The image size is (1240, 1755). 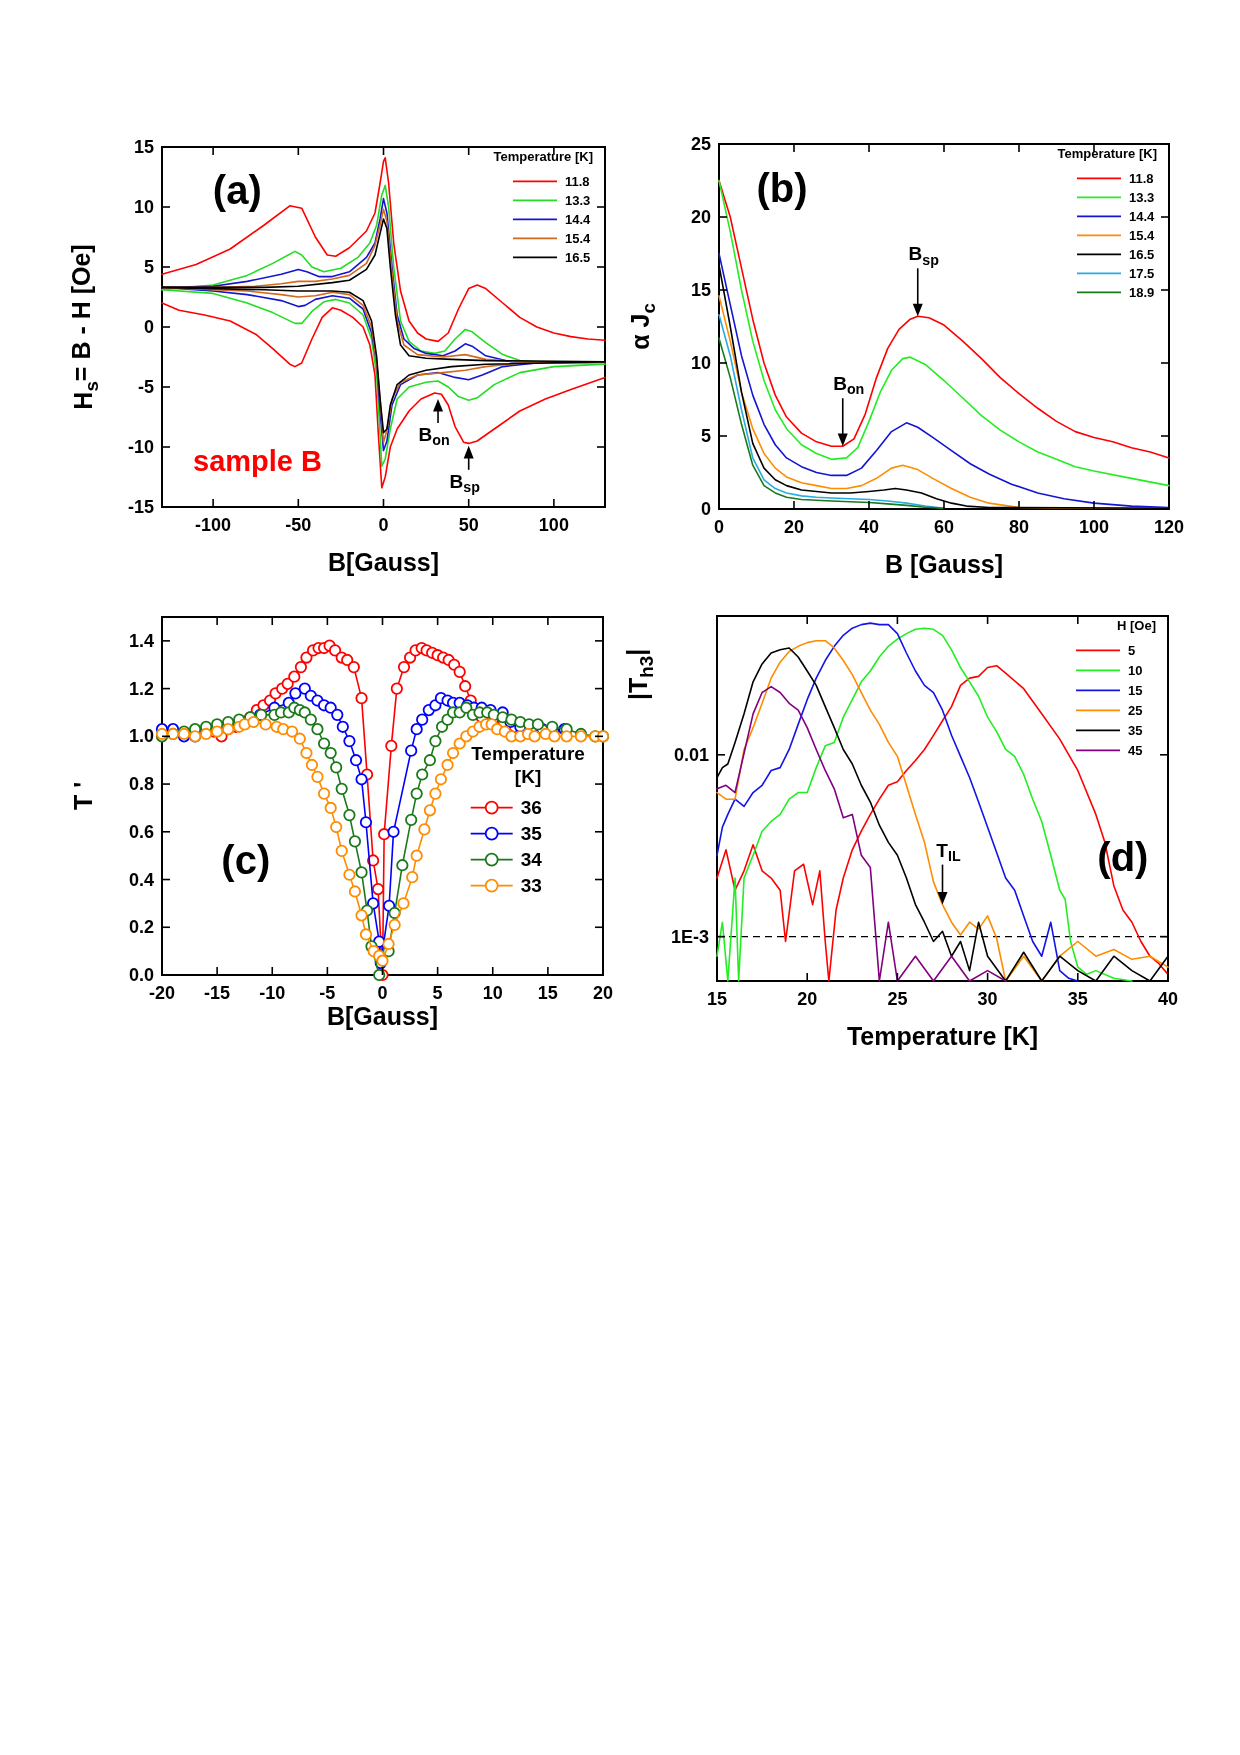 What do you see at coordinates (246, 860) in the screenshot?
I see `text: (c)` at bounding box center [246, 860].